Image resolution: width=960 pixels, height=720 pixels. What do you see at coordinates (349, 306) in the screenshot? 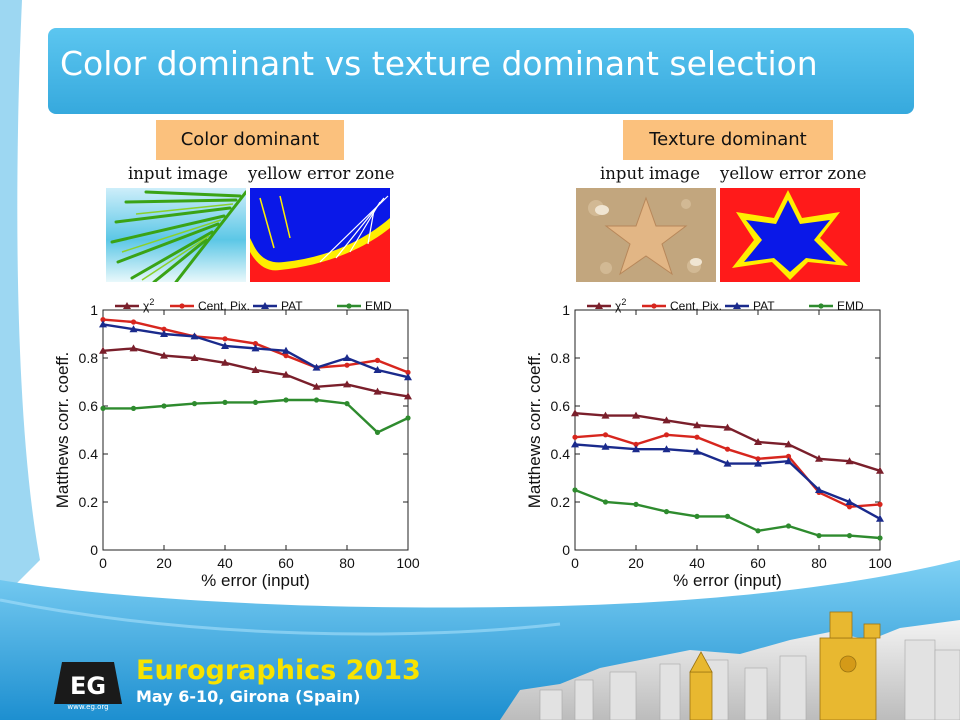
I see `legend-marker-emd` at bounding box center [349, 306].